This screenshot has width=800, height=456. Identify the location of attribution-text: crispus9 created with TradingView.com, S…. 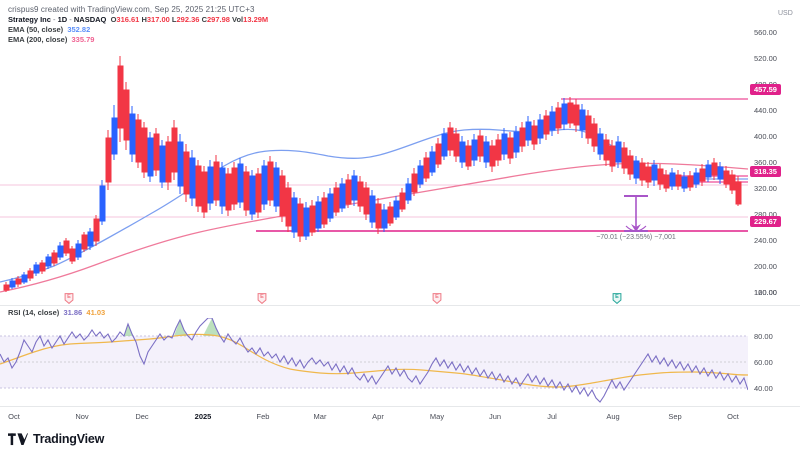
(131, 9).